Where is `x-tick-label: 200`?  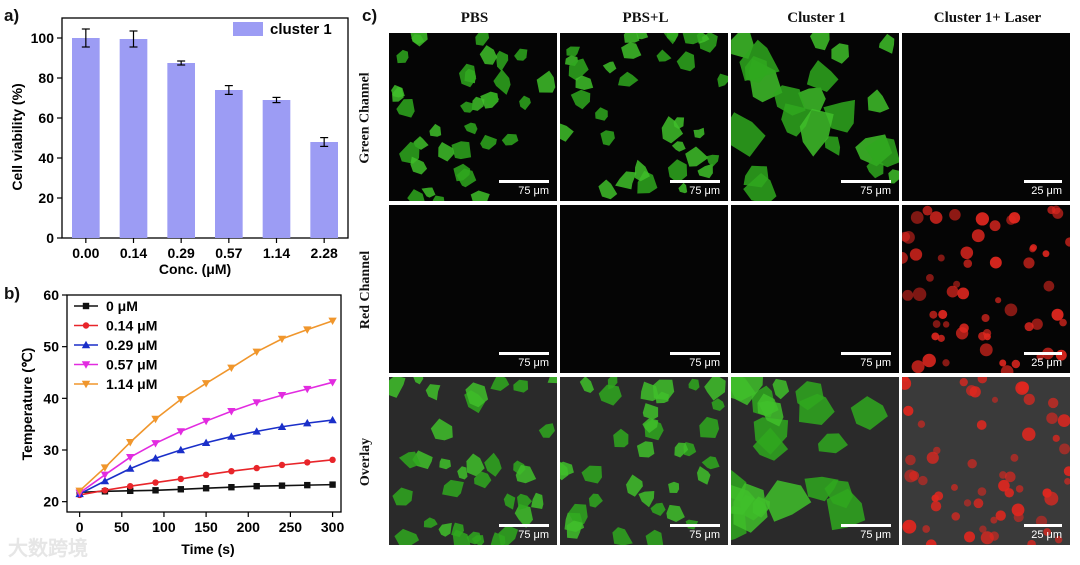
x-tick-label: 200 is located at coordinates (249, 527).